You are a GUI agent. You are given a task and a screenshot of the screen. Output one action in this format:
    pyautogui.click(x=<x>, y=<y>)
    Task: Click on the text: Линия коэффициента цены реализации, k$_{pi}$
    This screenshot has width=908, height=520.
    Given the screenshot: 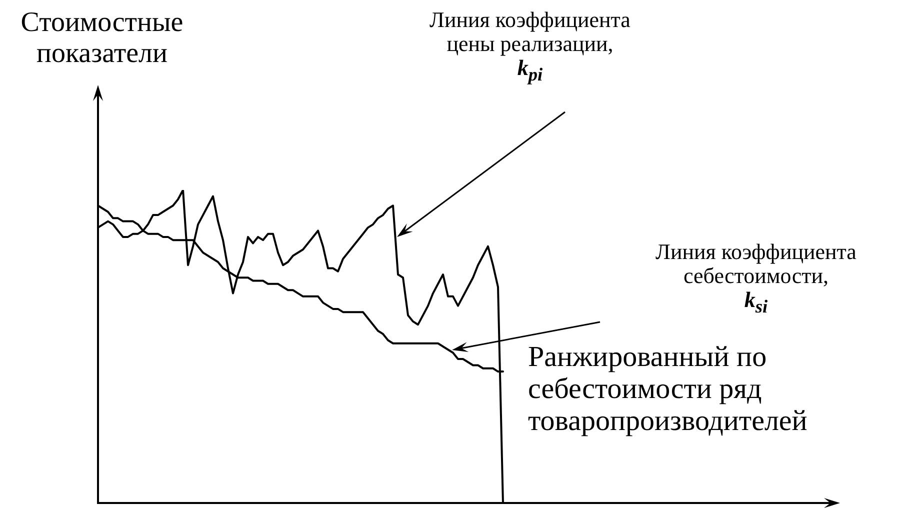 What is the action you would take?
    pyautogui.click(x=530, y=46)
    